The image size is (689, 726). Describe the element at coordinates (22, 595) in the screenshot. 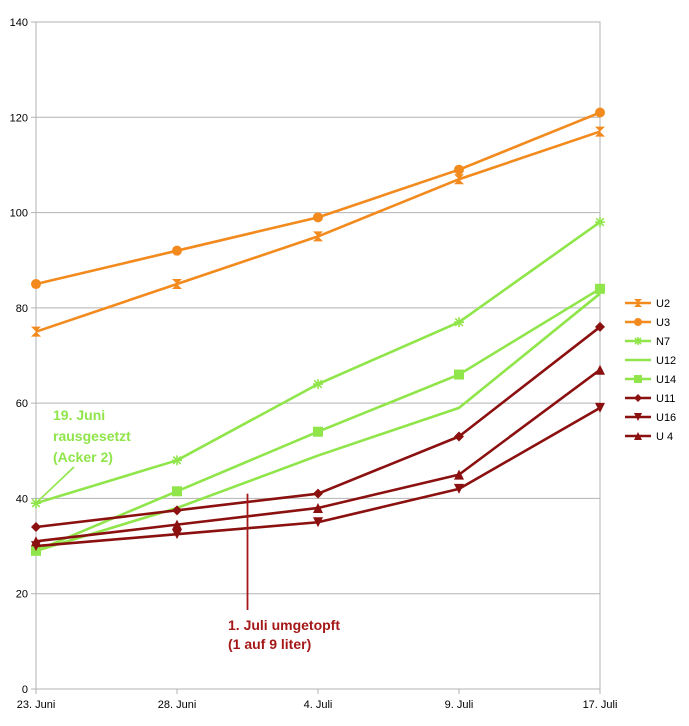

I see `y-tick-label: 20` at that location.